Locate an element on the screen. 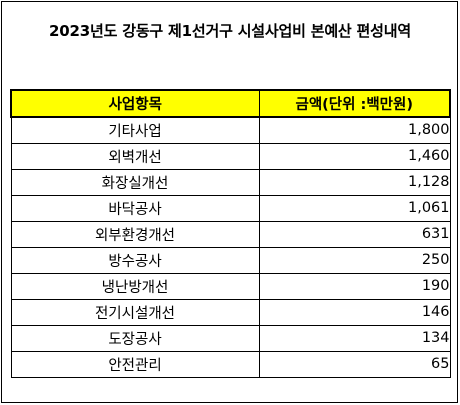 This screenshot has width=460, height=405. row-amount: 190 is located at coordinates (354, 286).